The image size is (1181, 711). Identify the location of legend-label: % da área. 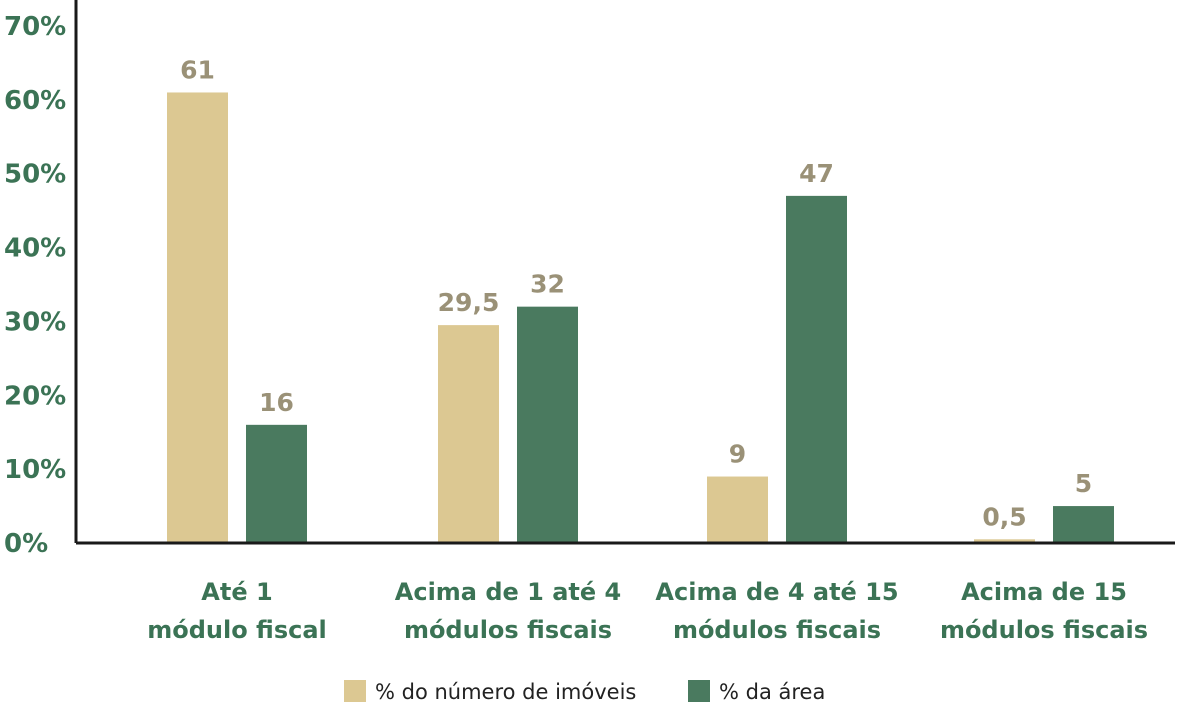
(772, 692).